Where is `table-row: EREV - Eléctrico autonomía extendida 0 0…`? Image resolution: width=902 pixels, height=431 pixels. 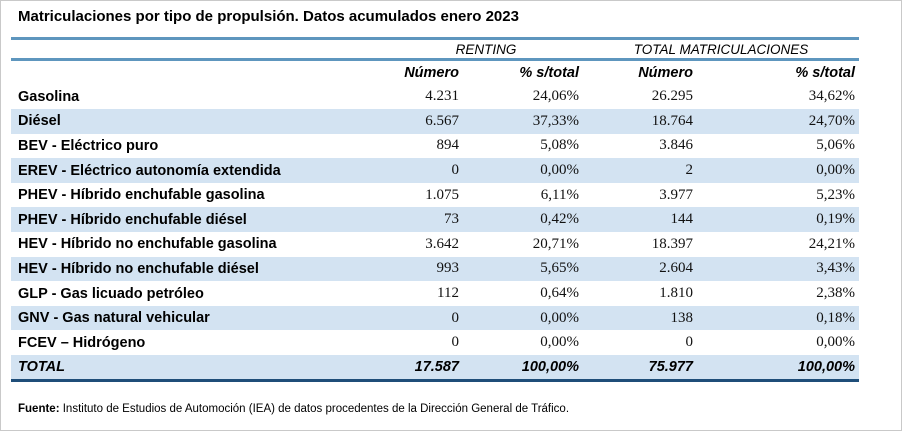 table-row: EREV - Eléctrico autonomía extendida 0 0… is located at coordinates (435, 170).